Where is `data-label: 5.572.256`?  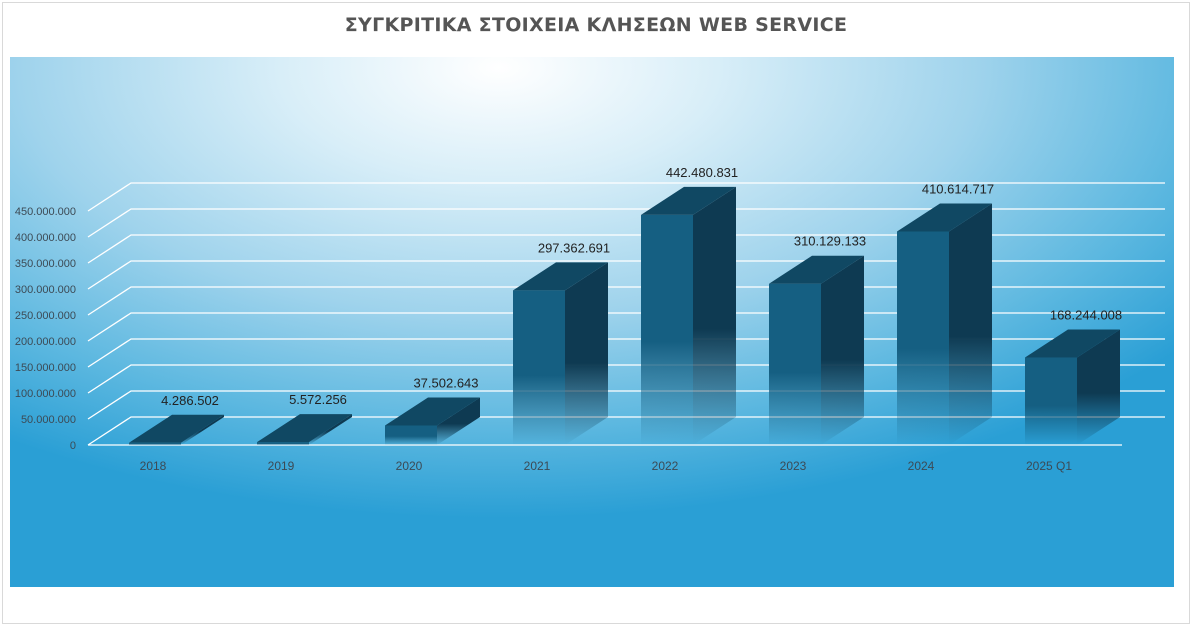 data-label: 5.572.256 is located at coordinates (318, 399).